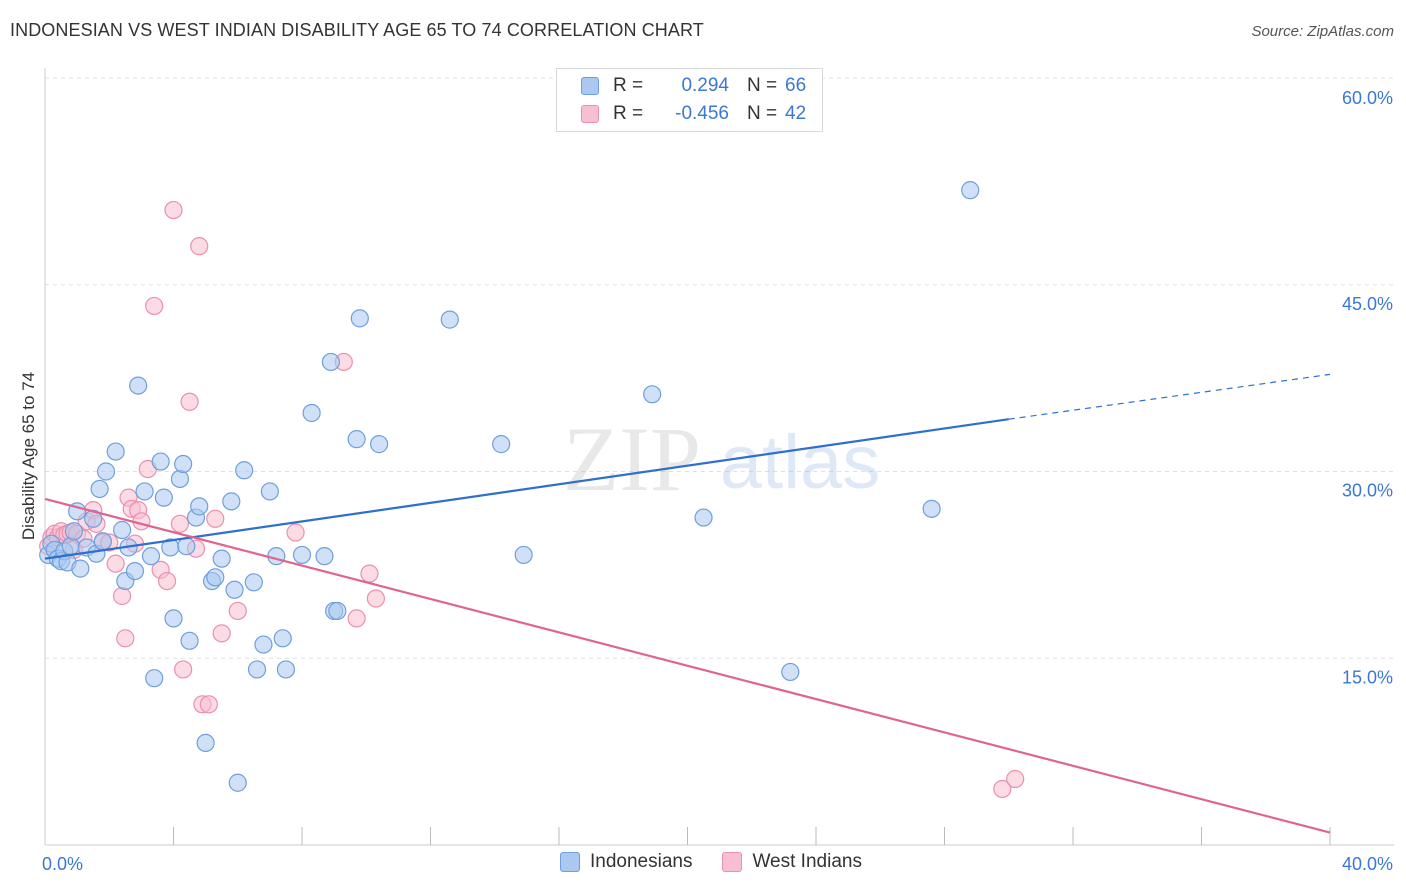 Image resolution: width=1406 pixels, height=892 pixels. Describe the element at coordinates (62, 864) in the screenshot. I see `x-tick-label: 0.0%` at that location.